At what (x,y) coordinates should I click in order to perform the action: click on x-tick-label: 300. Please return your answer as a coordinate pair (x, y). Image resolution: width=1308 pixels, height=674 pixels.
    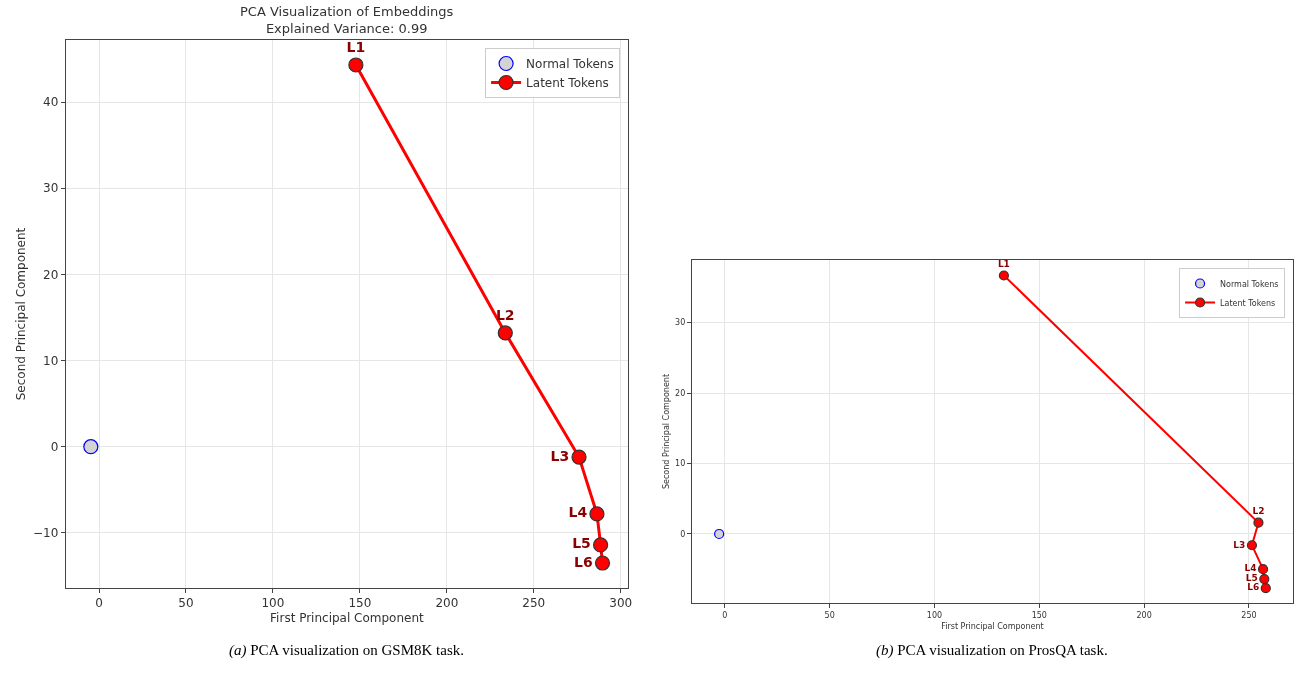
    Looking at the image, I should click on (621, 603).